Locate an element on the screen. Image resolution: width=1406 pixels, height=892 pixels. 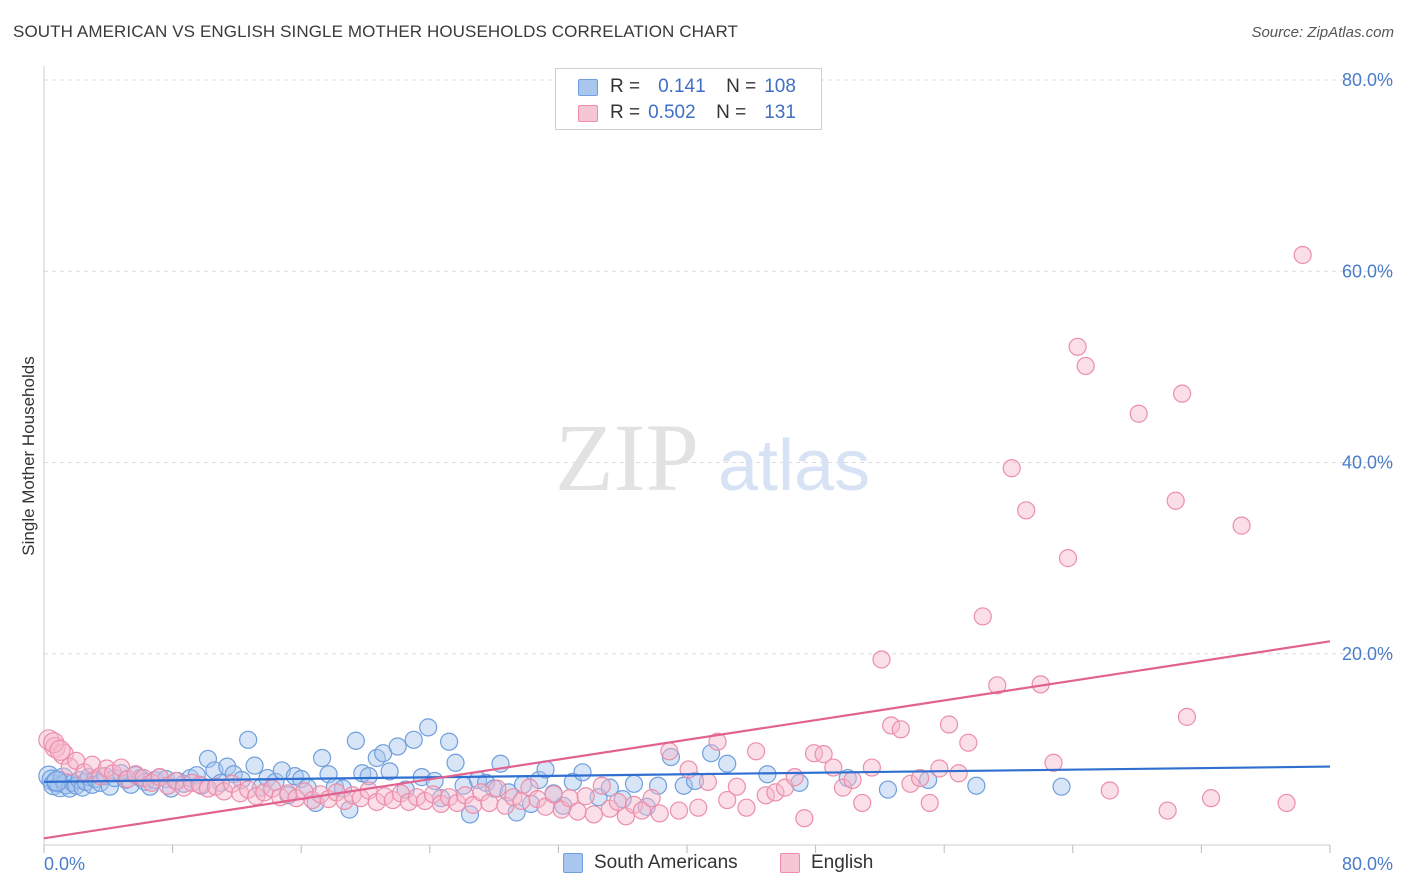
legend-item-south-americans: South Americans is located at coordinates (650, 863).